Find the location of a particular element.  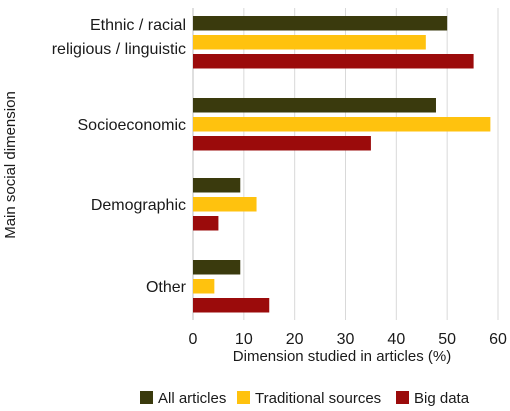

legend-label-1: Traditional sources is located at coordinates (318, 398).